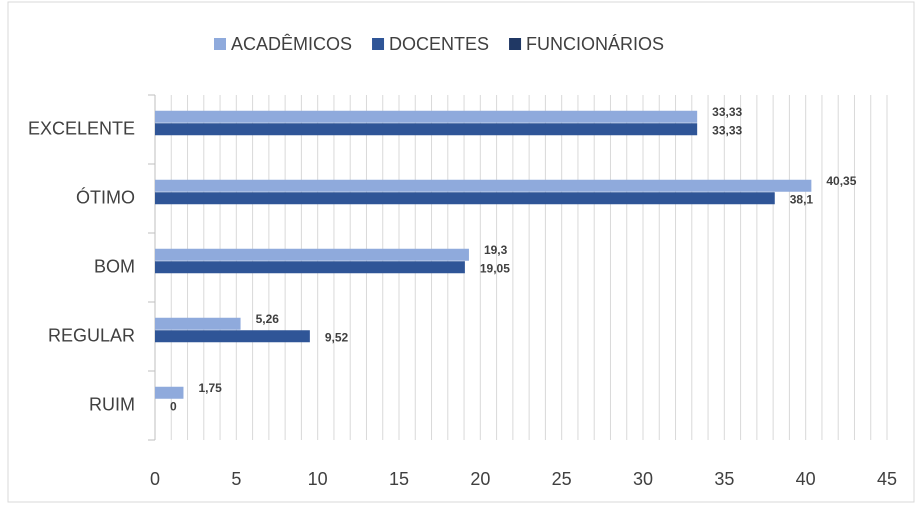  What do you see at coordinates (562, 479) in the screenshot?
I see `x-tick-label: 25` at bounding box center [562, 479].